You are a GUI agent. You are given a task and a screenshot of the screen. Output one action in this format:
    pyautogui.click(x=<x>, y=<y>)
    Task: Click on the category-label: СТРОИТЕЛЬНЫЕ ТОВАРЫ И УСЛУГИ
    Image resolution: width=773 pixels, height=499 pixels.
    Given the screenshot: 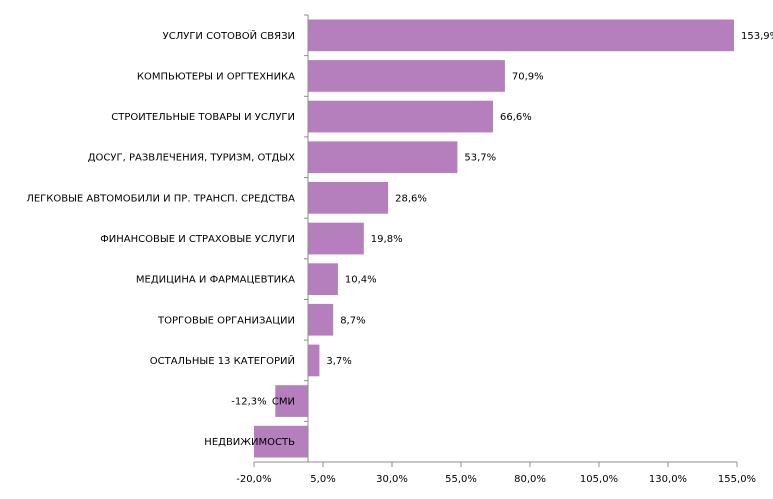 What is the action you would take?
    pyautogui.click(x=203, y=117)
    